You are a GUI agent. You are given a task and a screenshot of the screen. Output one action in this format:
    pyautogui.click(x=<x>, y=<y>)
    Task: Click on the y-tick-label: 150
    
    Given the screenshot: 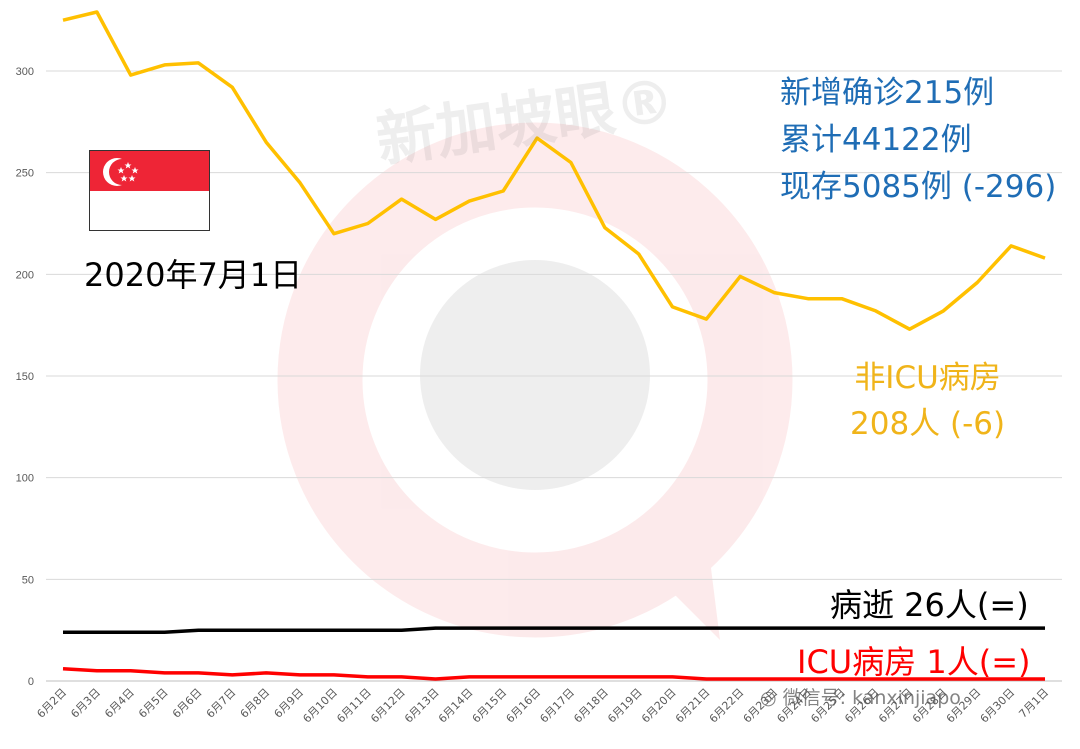 What is the action you would take?
    pyautogui.click(x=25, y=377)
    